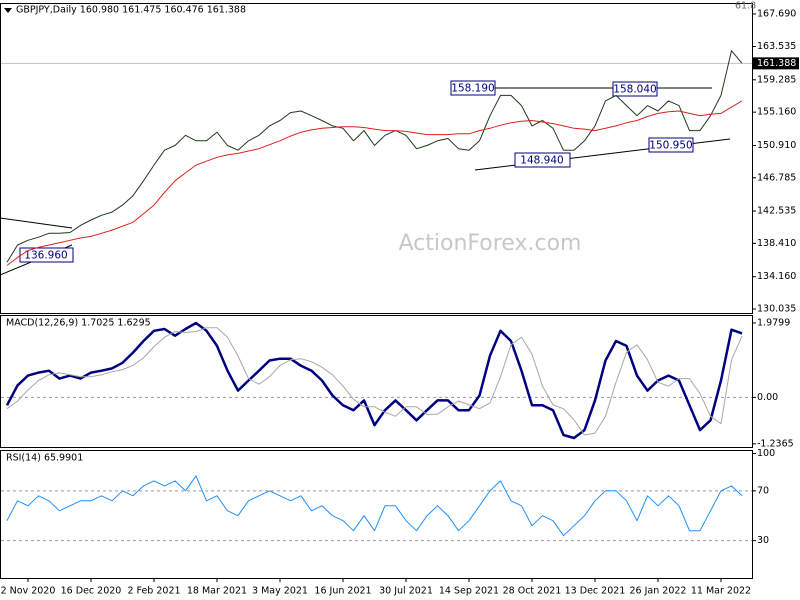 This screenshot has width=800, height=600. I want to click on y-tick-label: 159.285, so click(776, 79).